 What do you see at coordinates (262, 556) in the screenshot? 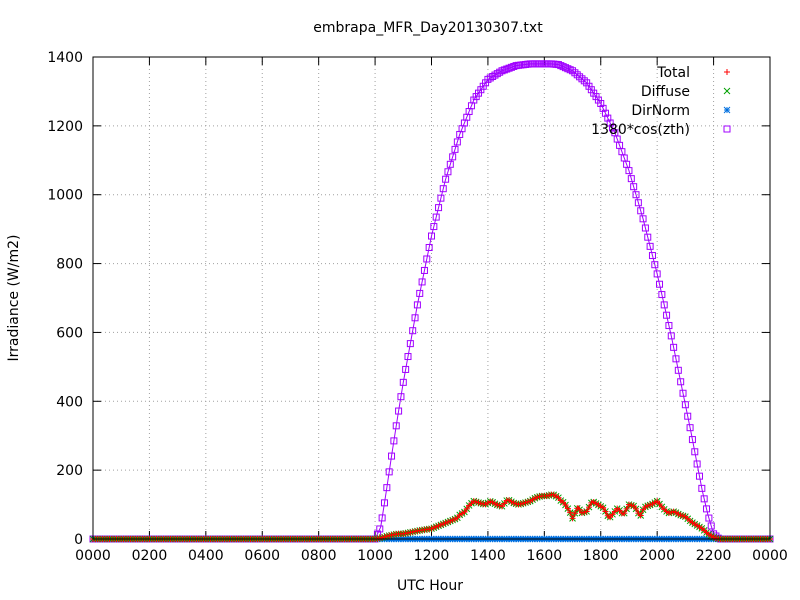
I see `x-tick-label: 0600` at bounding box center [262, 556].